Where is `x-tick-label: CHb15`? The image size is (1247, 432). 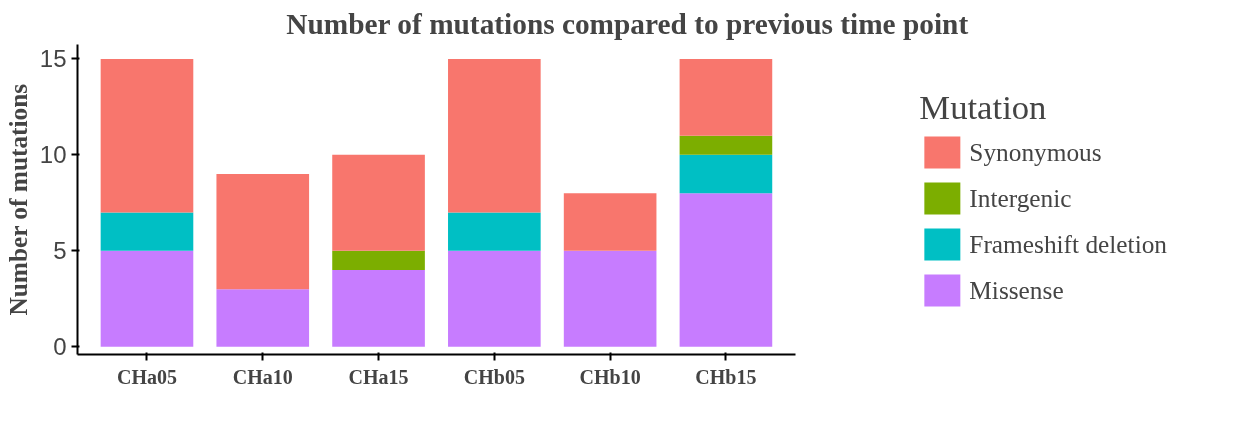
x-tick-label: CHb15 is located at coordinates (726, 376).